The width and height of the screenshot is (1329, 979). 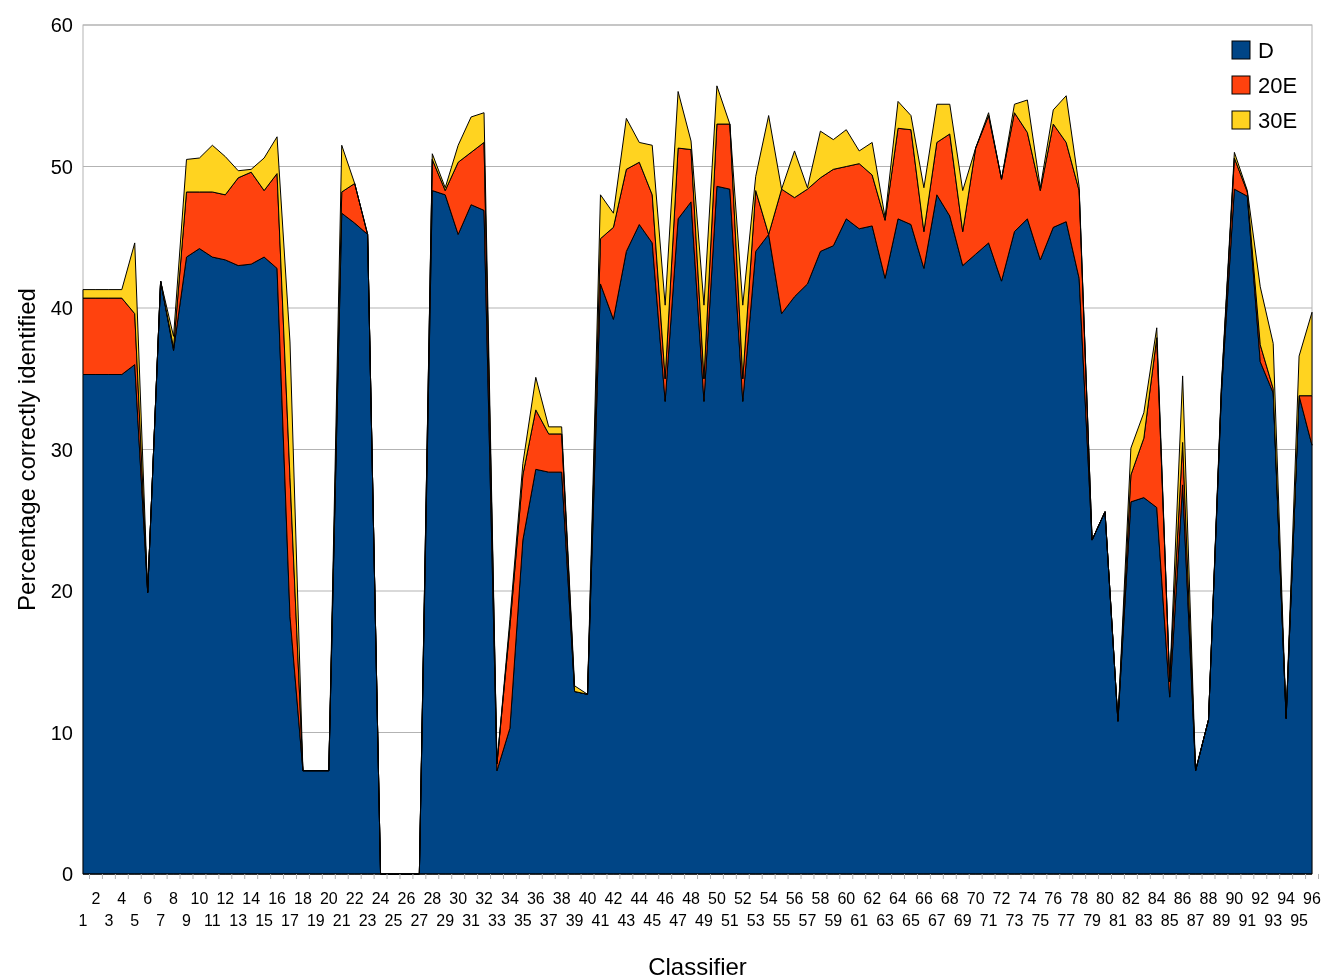 I want to click on y-tick-label: 10, so click(x=61, y=732).